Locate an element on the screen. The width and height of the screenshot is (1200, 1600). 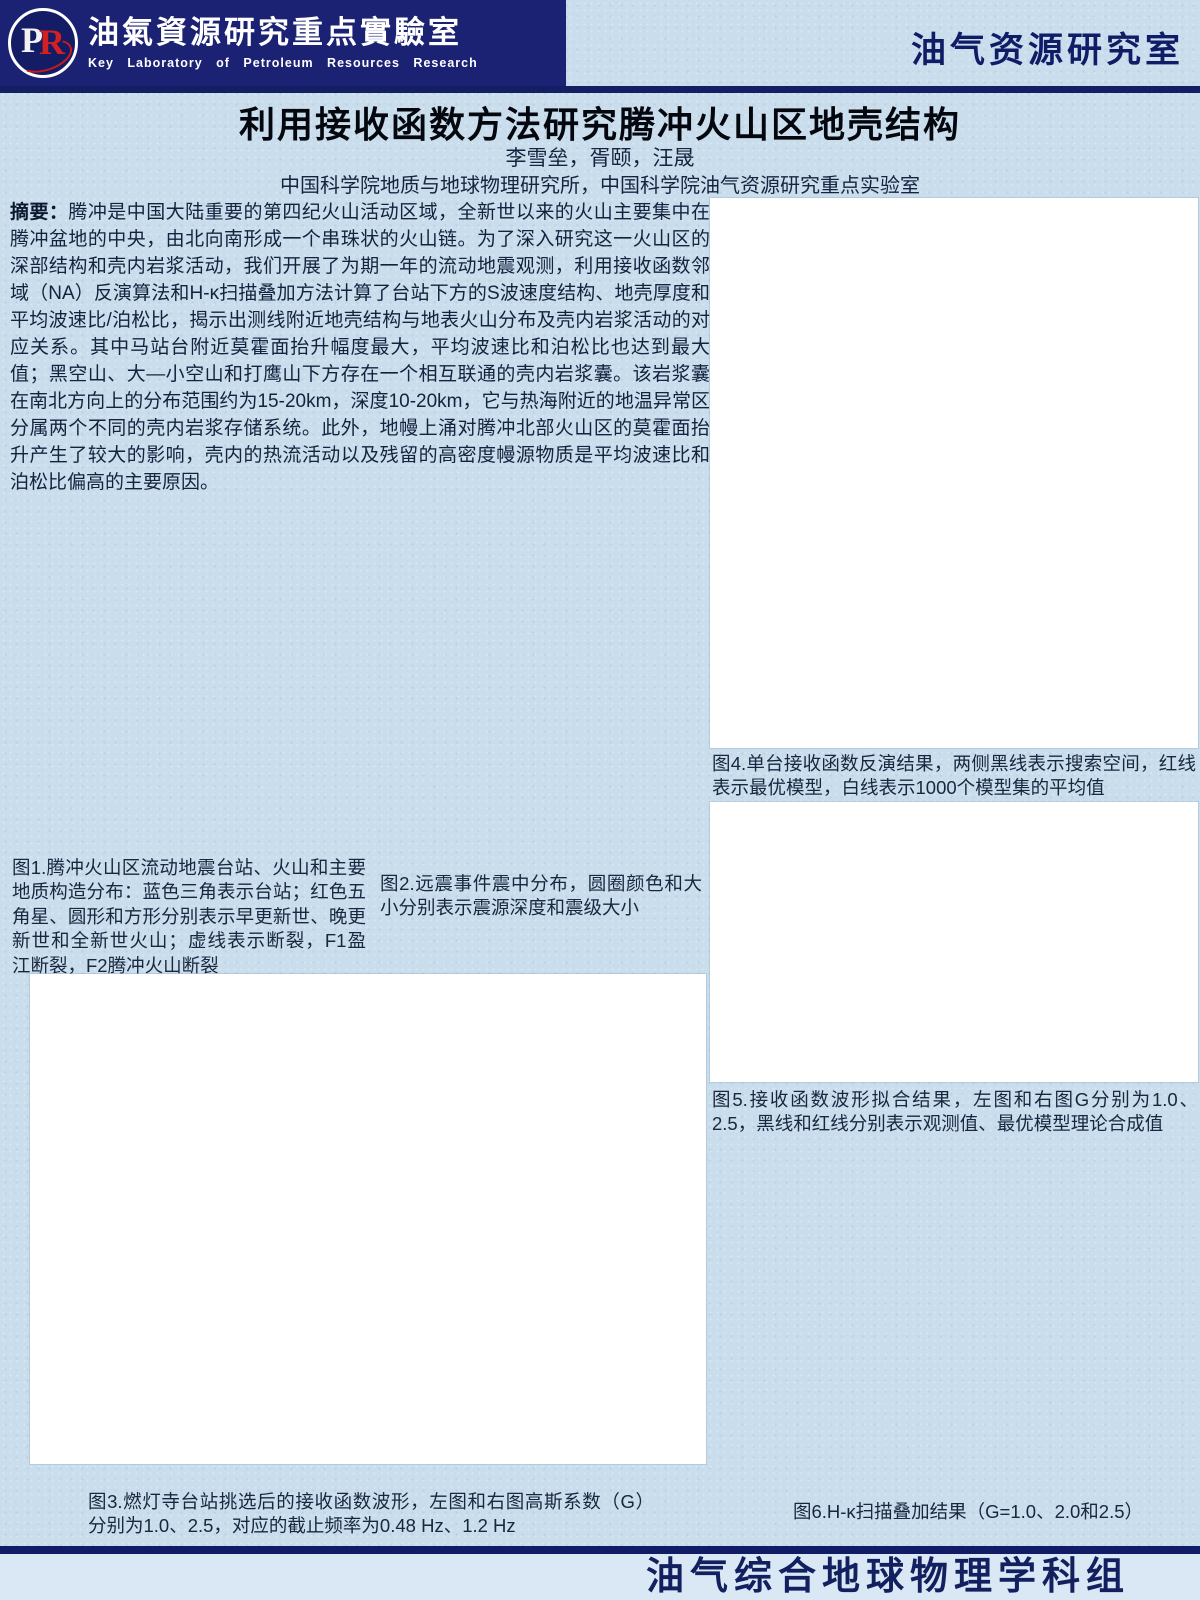
fig5-fit-panel-g25 is located at coordinates (1074, 942).